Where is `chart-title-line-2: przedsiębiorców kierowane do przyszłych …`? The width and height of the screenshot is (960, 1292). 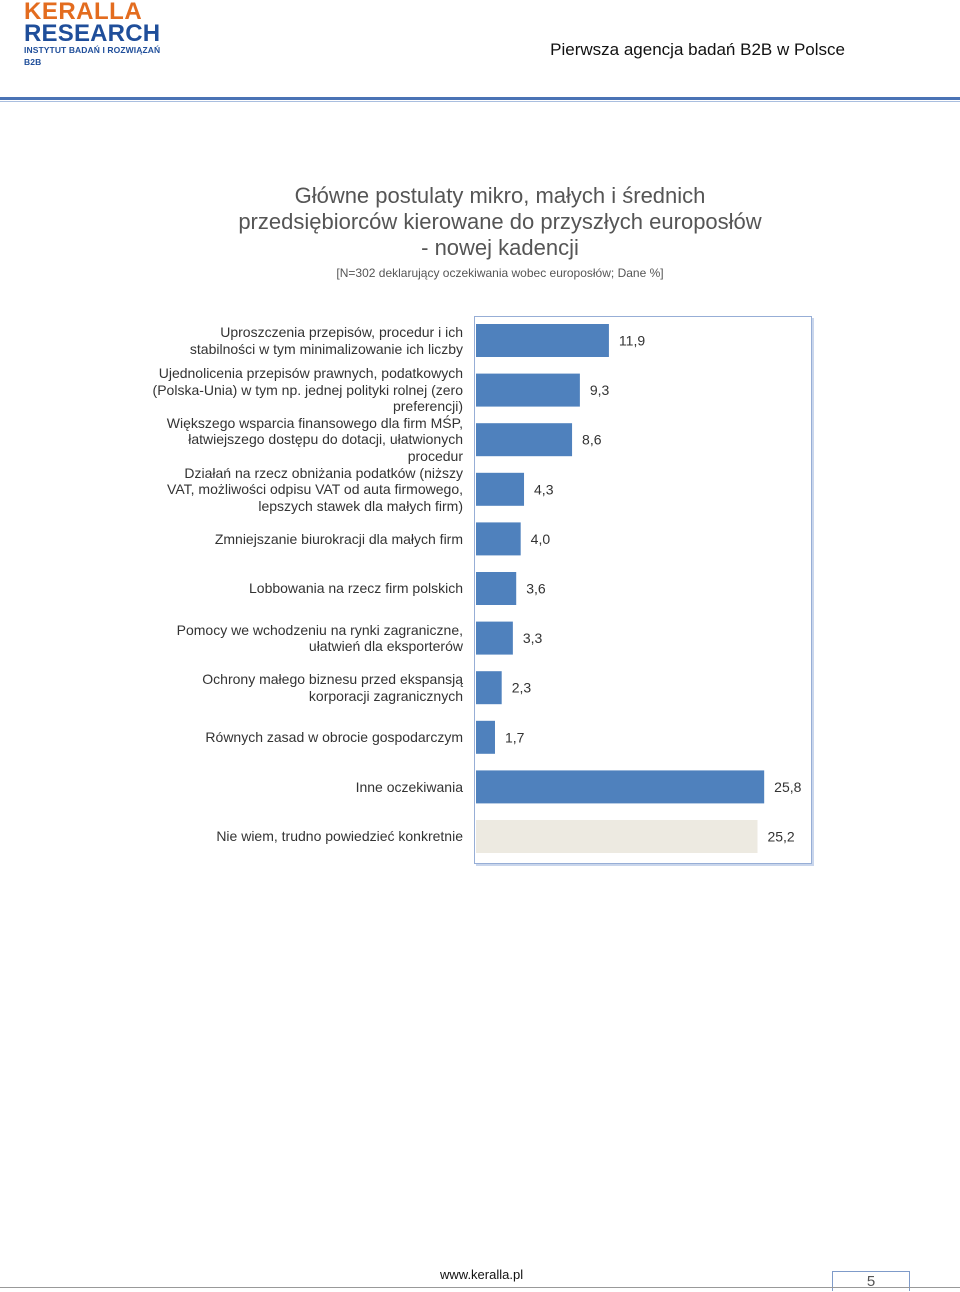
chart-title-line-2: przedsiębiorców kierowane do przyszłych … is located at coordinates (500, 221).